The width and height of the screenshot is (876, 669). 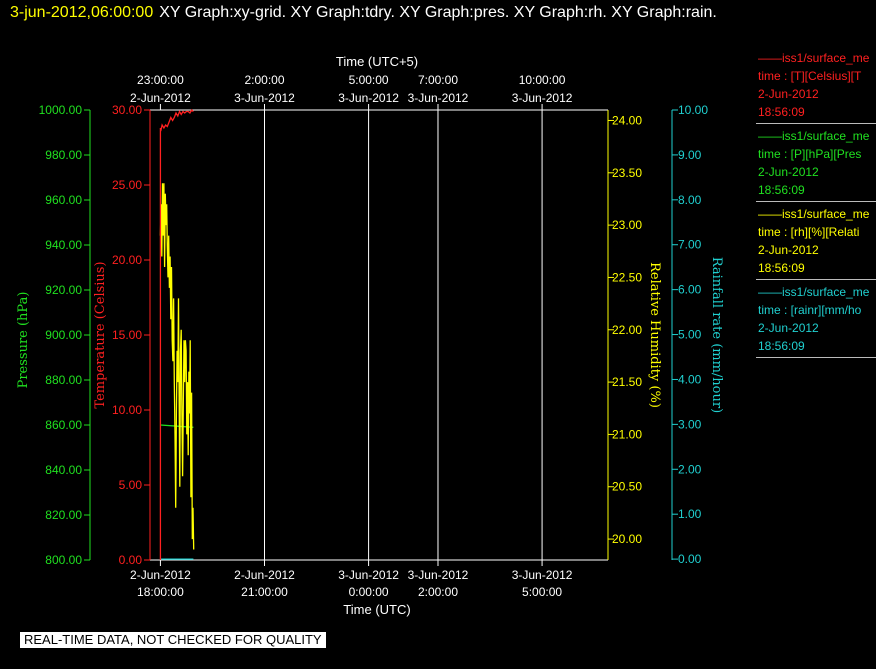 I want to click on x-tick-label-top-time: 10:00:00, so click(x=542, y=80).